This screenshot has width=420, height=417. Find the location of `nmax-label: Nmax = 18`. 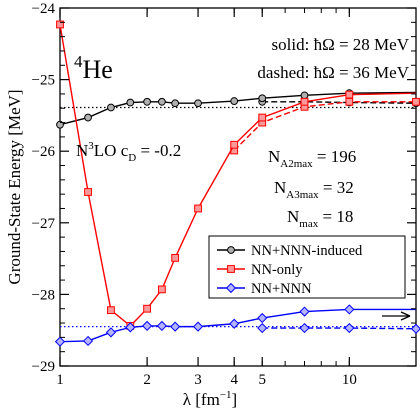

nmax-label: Nmax = 18 is located at coordinates (320, 218).